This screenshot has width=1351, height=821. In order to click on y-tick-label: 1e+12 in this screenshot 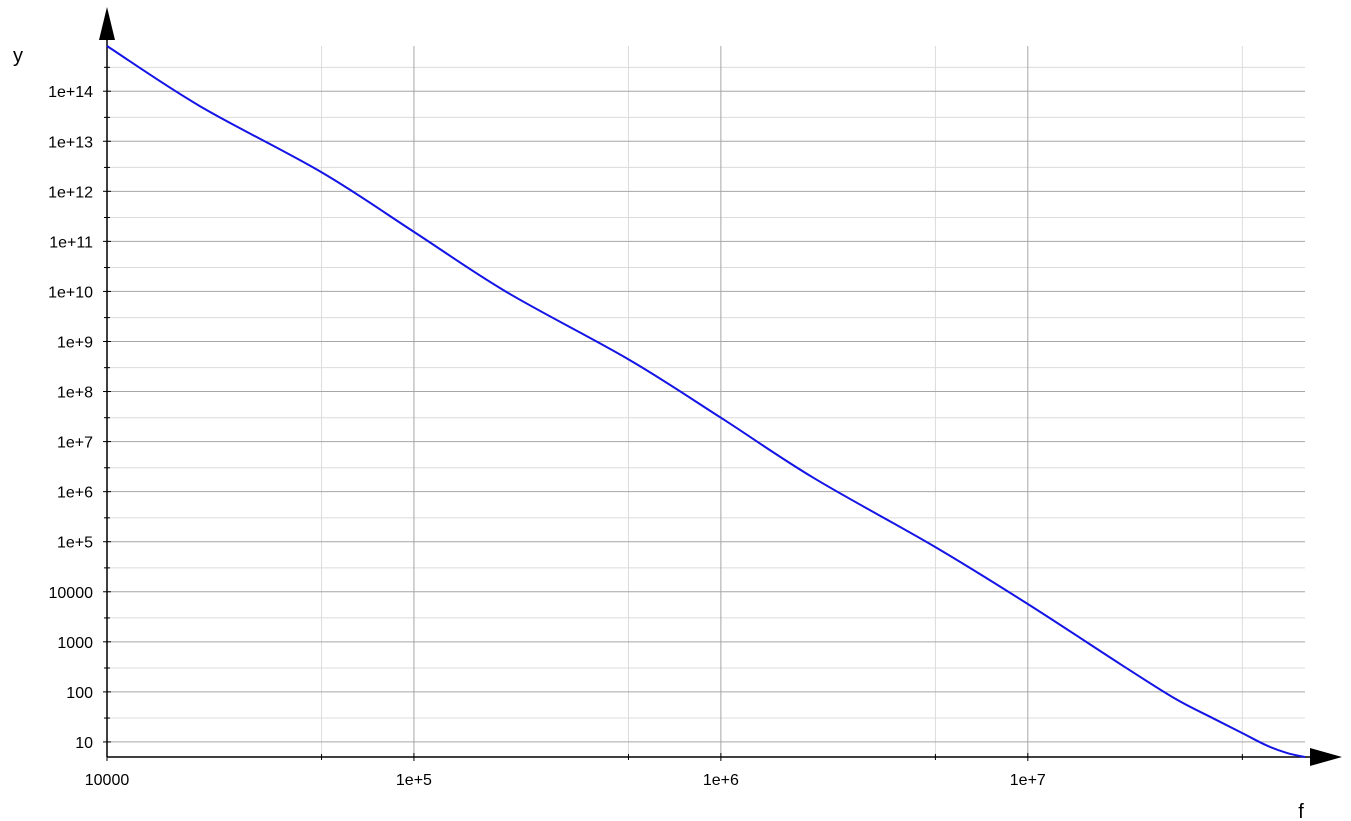, I will do `click(70, 192)`.